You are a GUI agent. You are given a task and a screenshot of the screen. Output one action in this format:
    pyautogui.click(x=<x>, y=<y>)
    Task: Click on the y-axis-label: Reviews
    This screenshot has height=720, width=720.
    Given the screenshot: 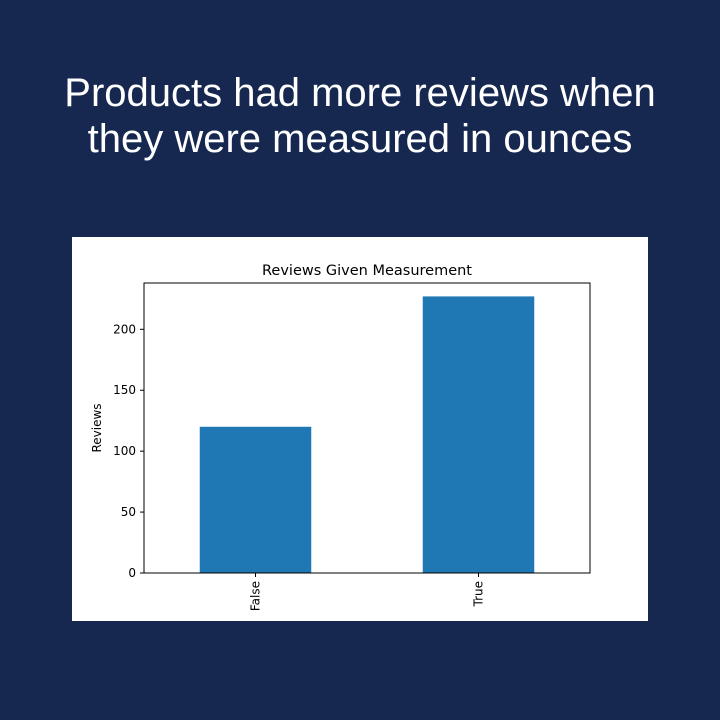 What is the action you would take?
    pyautogui.click(x=97, y=427)
    